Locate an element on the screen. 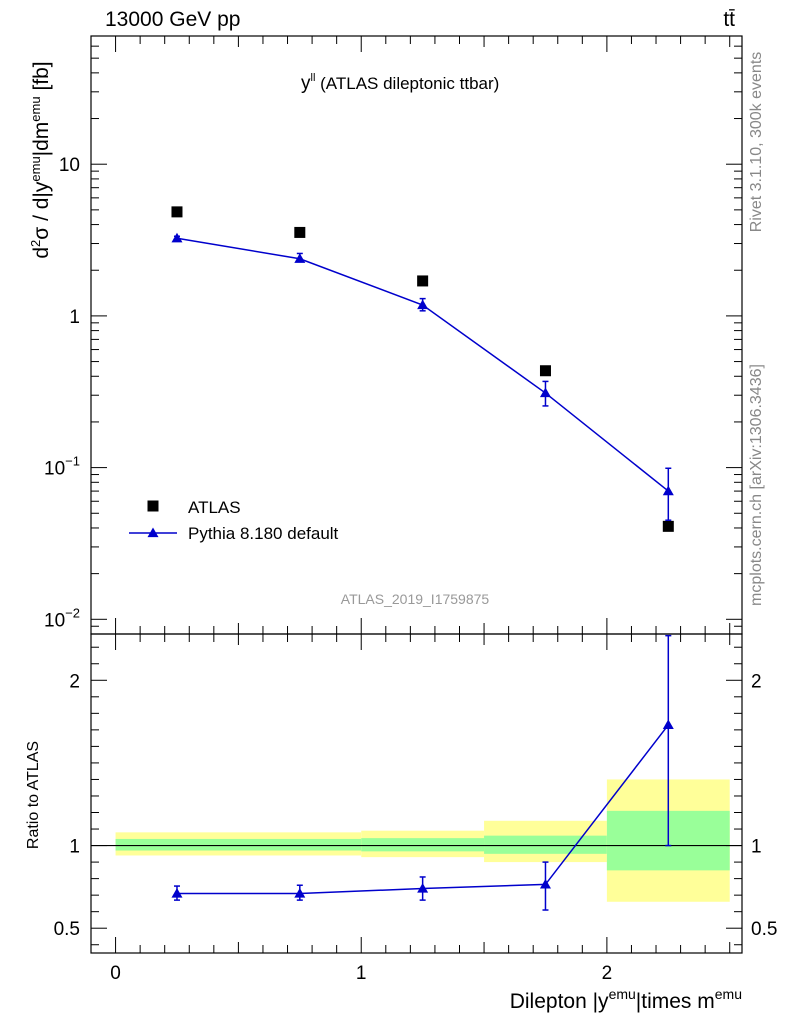 The height and width of the screenshot is (1029, 786). ratio-y-axis-title: Ratio to ATLAS is located at coordinates (33, 795).